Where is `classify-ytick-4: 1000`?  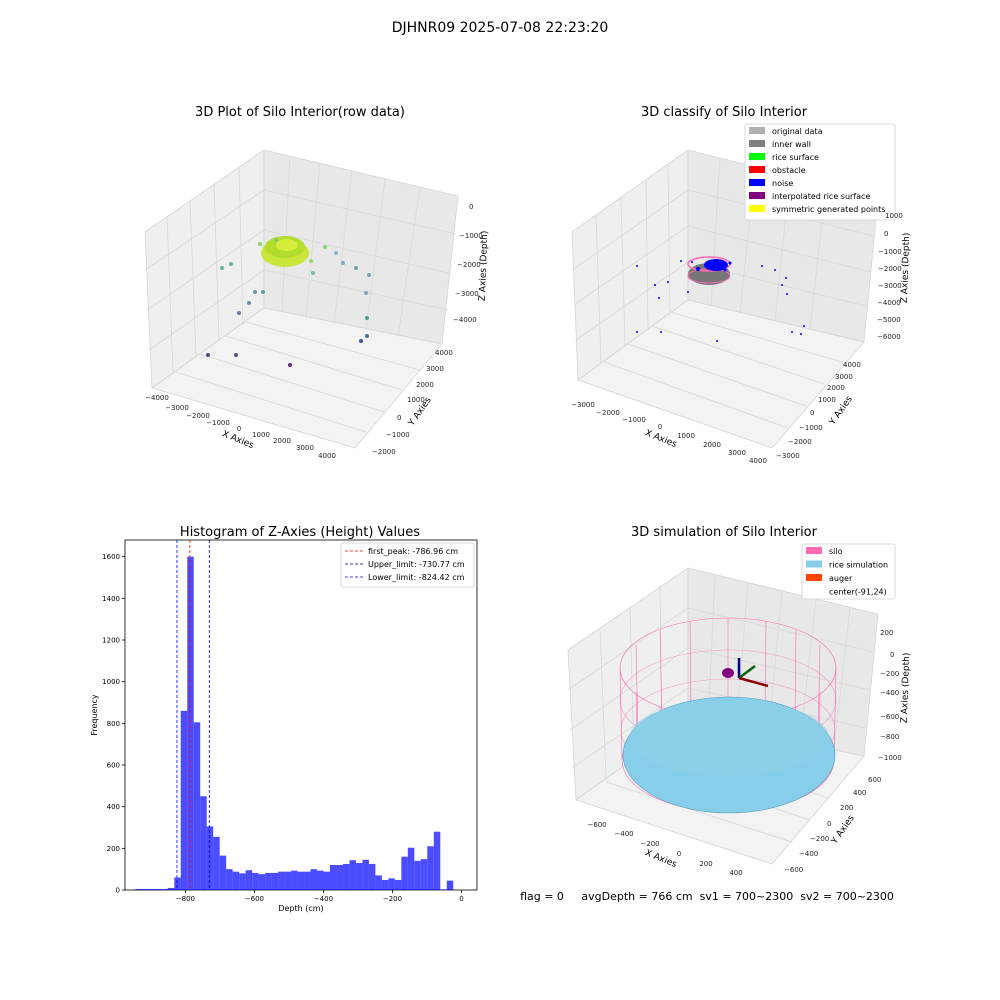
classify-ytick-4: 1000 is located at coordinates (827, 400).